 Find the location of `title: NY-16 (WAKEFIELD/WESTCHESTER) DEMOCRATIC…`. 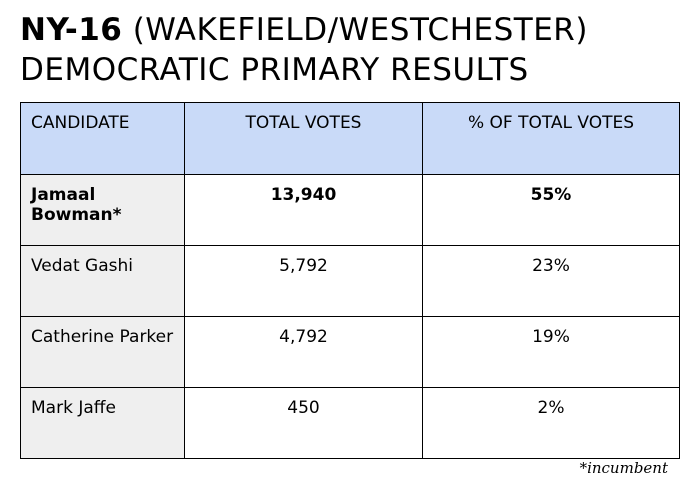

title: NY-16 (WAKEFIELD/WESTCHESTER) DEMOCRATIC… is located at coordinates (304, 50).